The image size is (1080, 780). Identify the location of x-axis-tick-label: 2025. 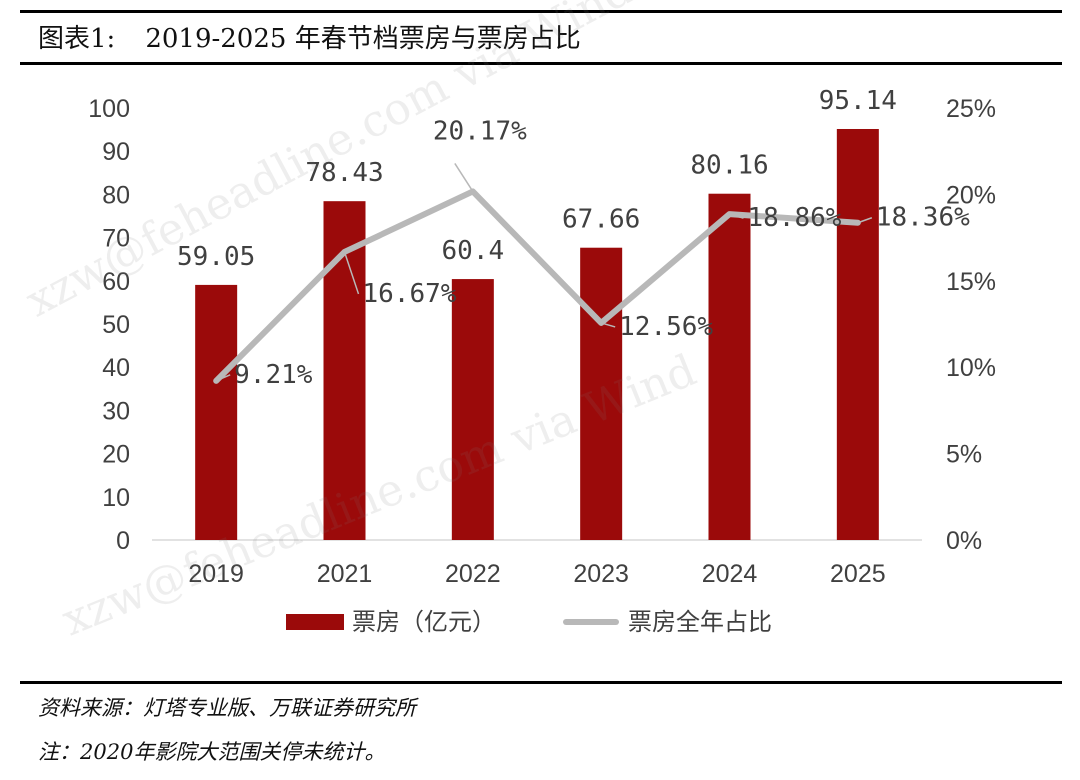
(858, 574).